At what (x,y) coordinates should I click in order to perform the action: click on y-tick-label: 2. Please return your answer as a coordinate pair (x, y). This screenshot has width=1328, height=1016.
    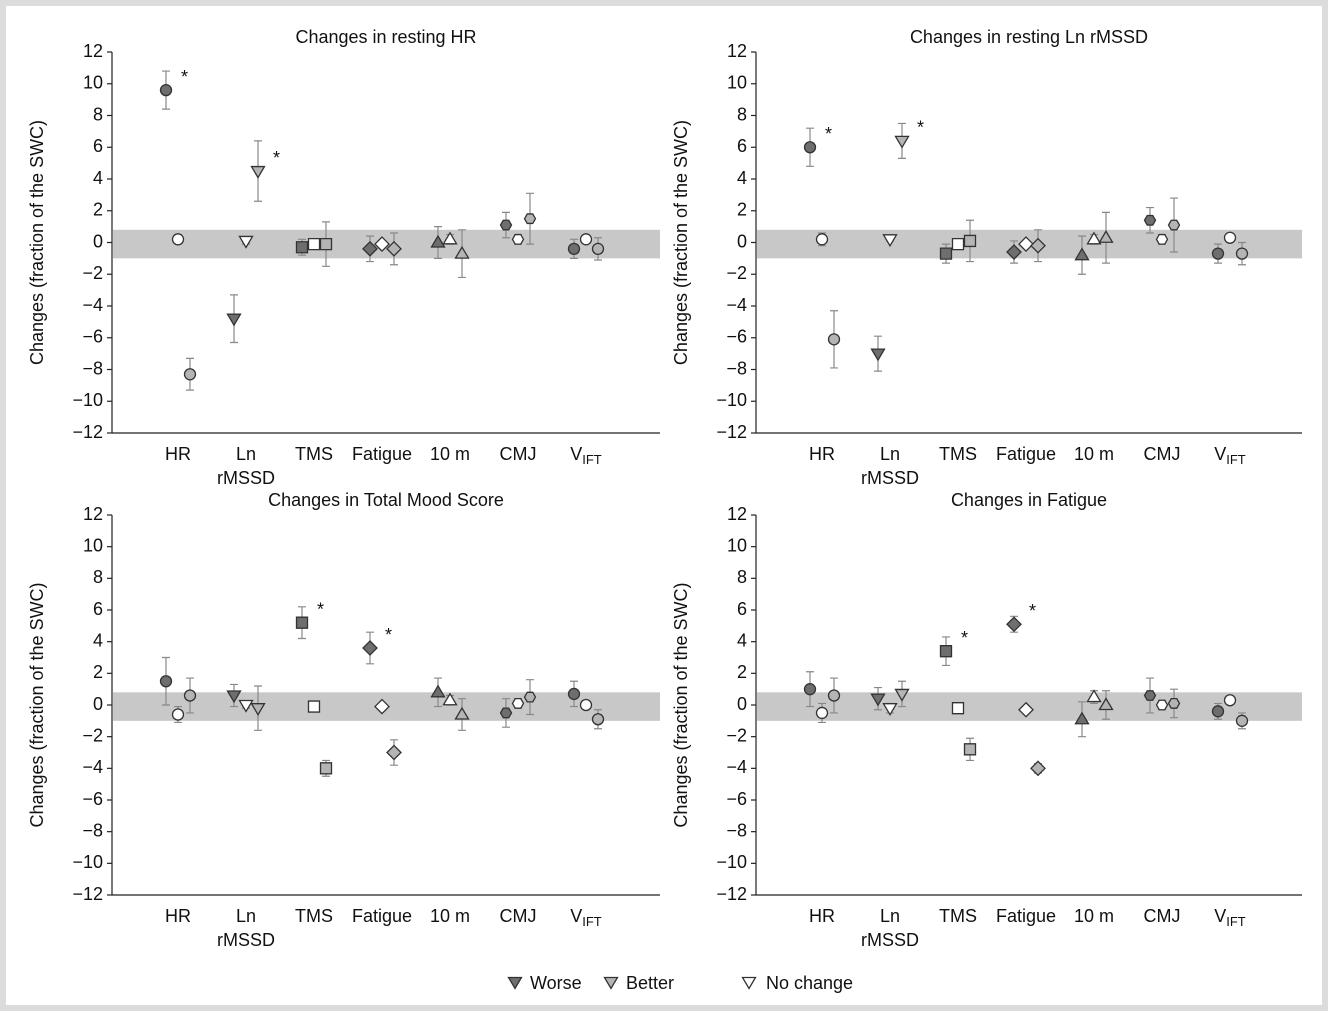
    Looking at the image, I should click on (98, 672).